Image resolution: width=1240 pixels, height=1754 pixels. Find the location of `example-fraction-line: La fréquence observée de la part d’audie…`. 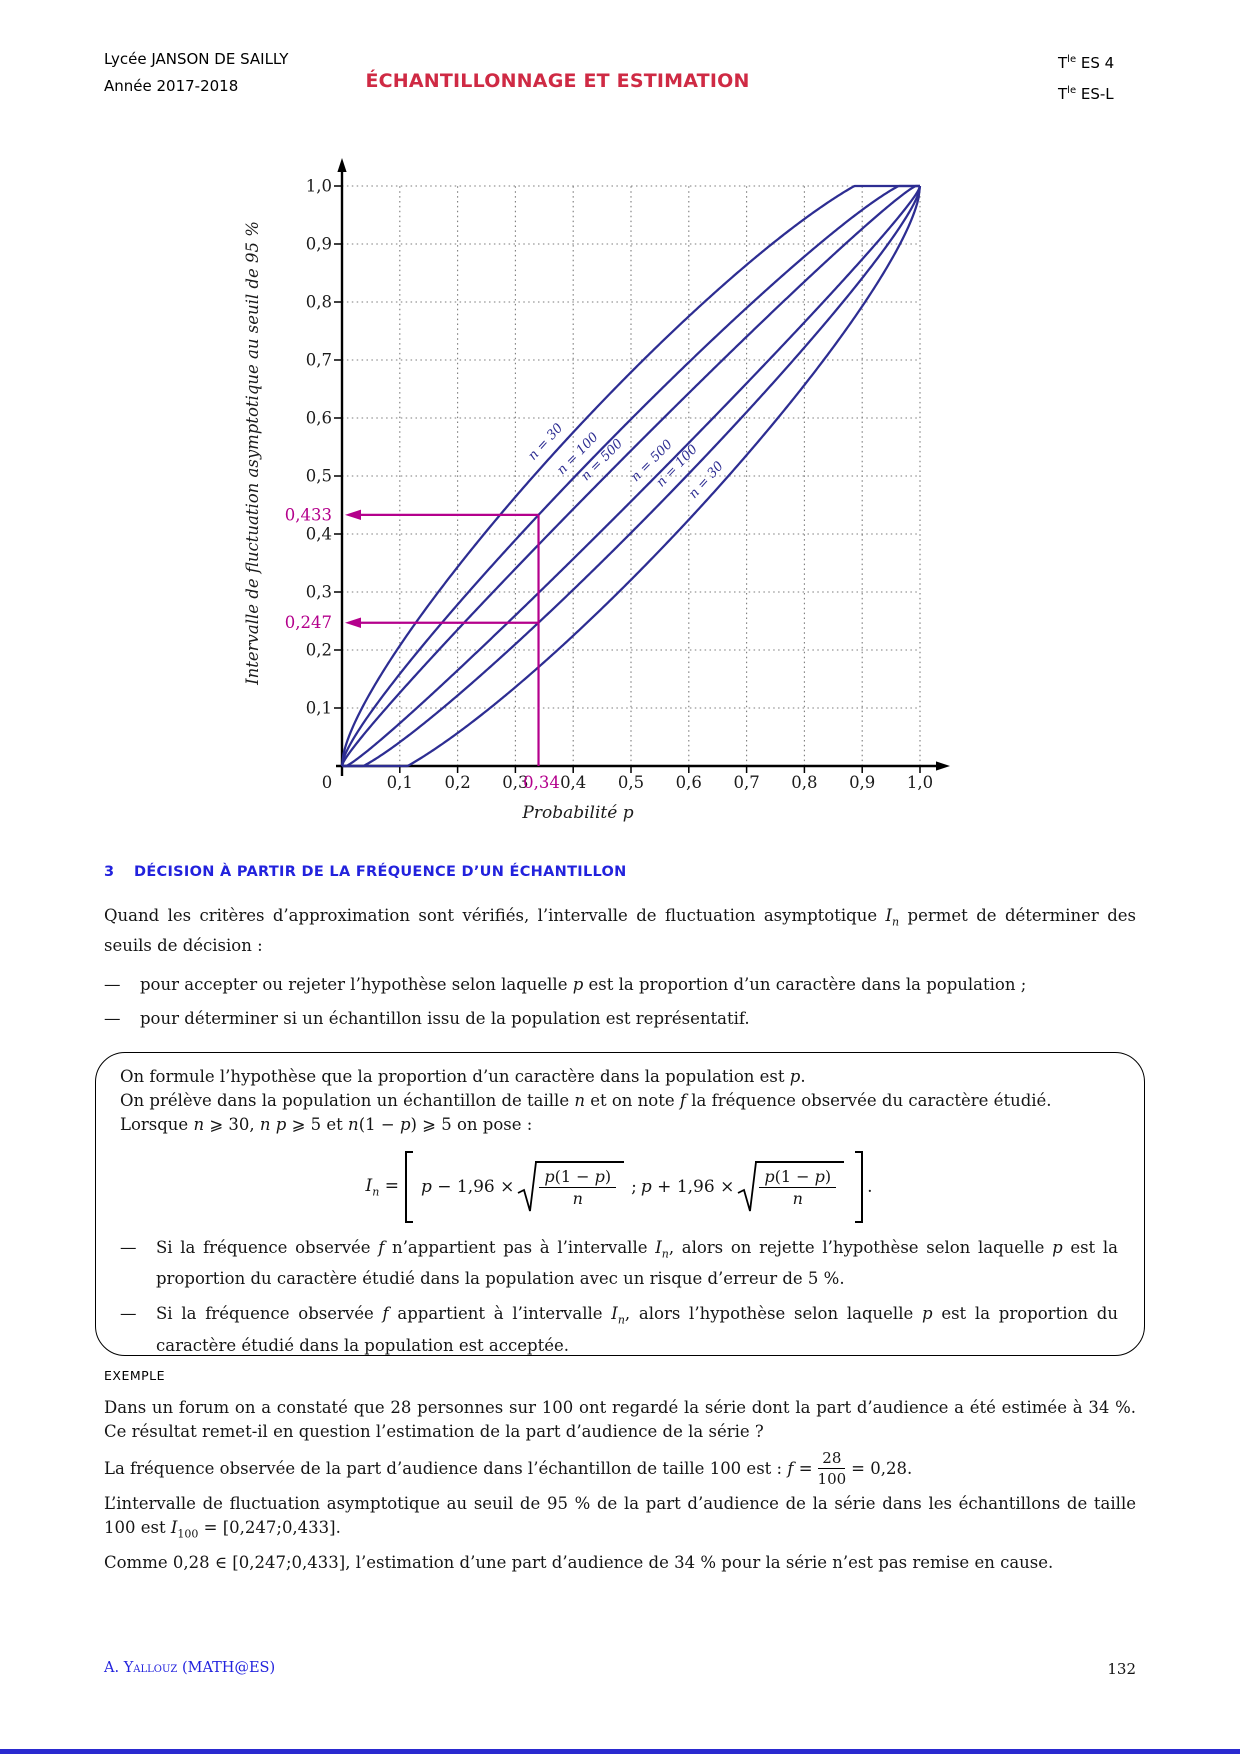

example-fraction-line: La fréquence observée de la part d’audie… is located at coordinates (620, 1468).